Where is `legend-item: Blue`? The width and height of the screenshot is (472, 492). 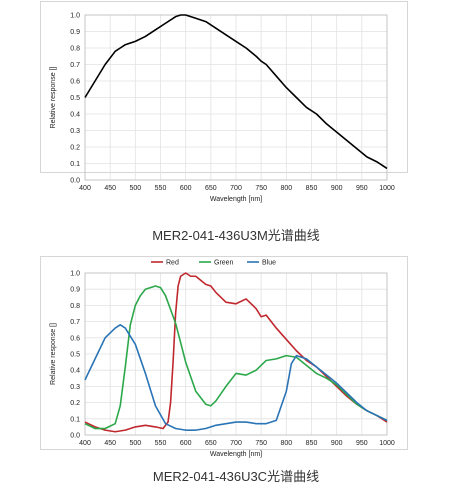
legend-item: Blue is located at coordinates (261, 263).